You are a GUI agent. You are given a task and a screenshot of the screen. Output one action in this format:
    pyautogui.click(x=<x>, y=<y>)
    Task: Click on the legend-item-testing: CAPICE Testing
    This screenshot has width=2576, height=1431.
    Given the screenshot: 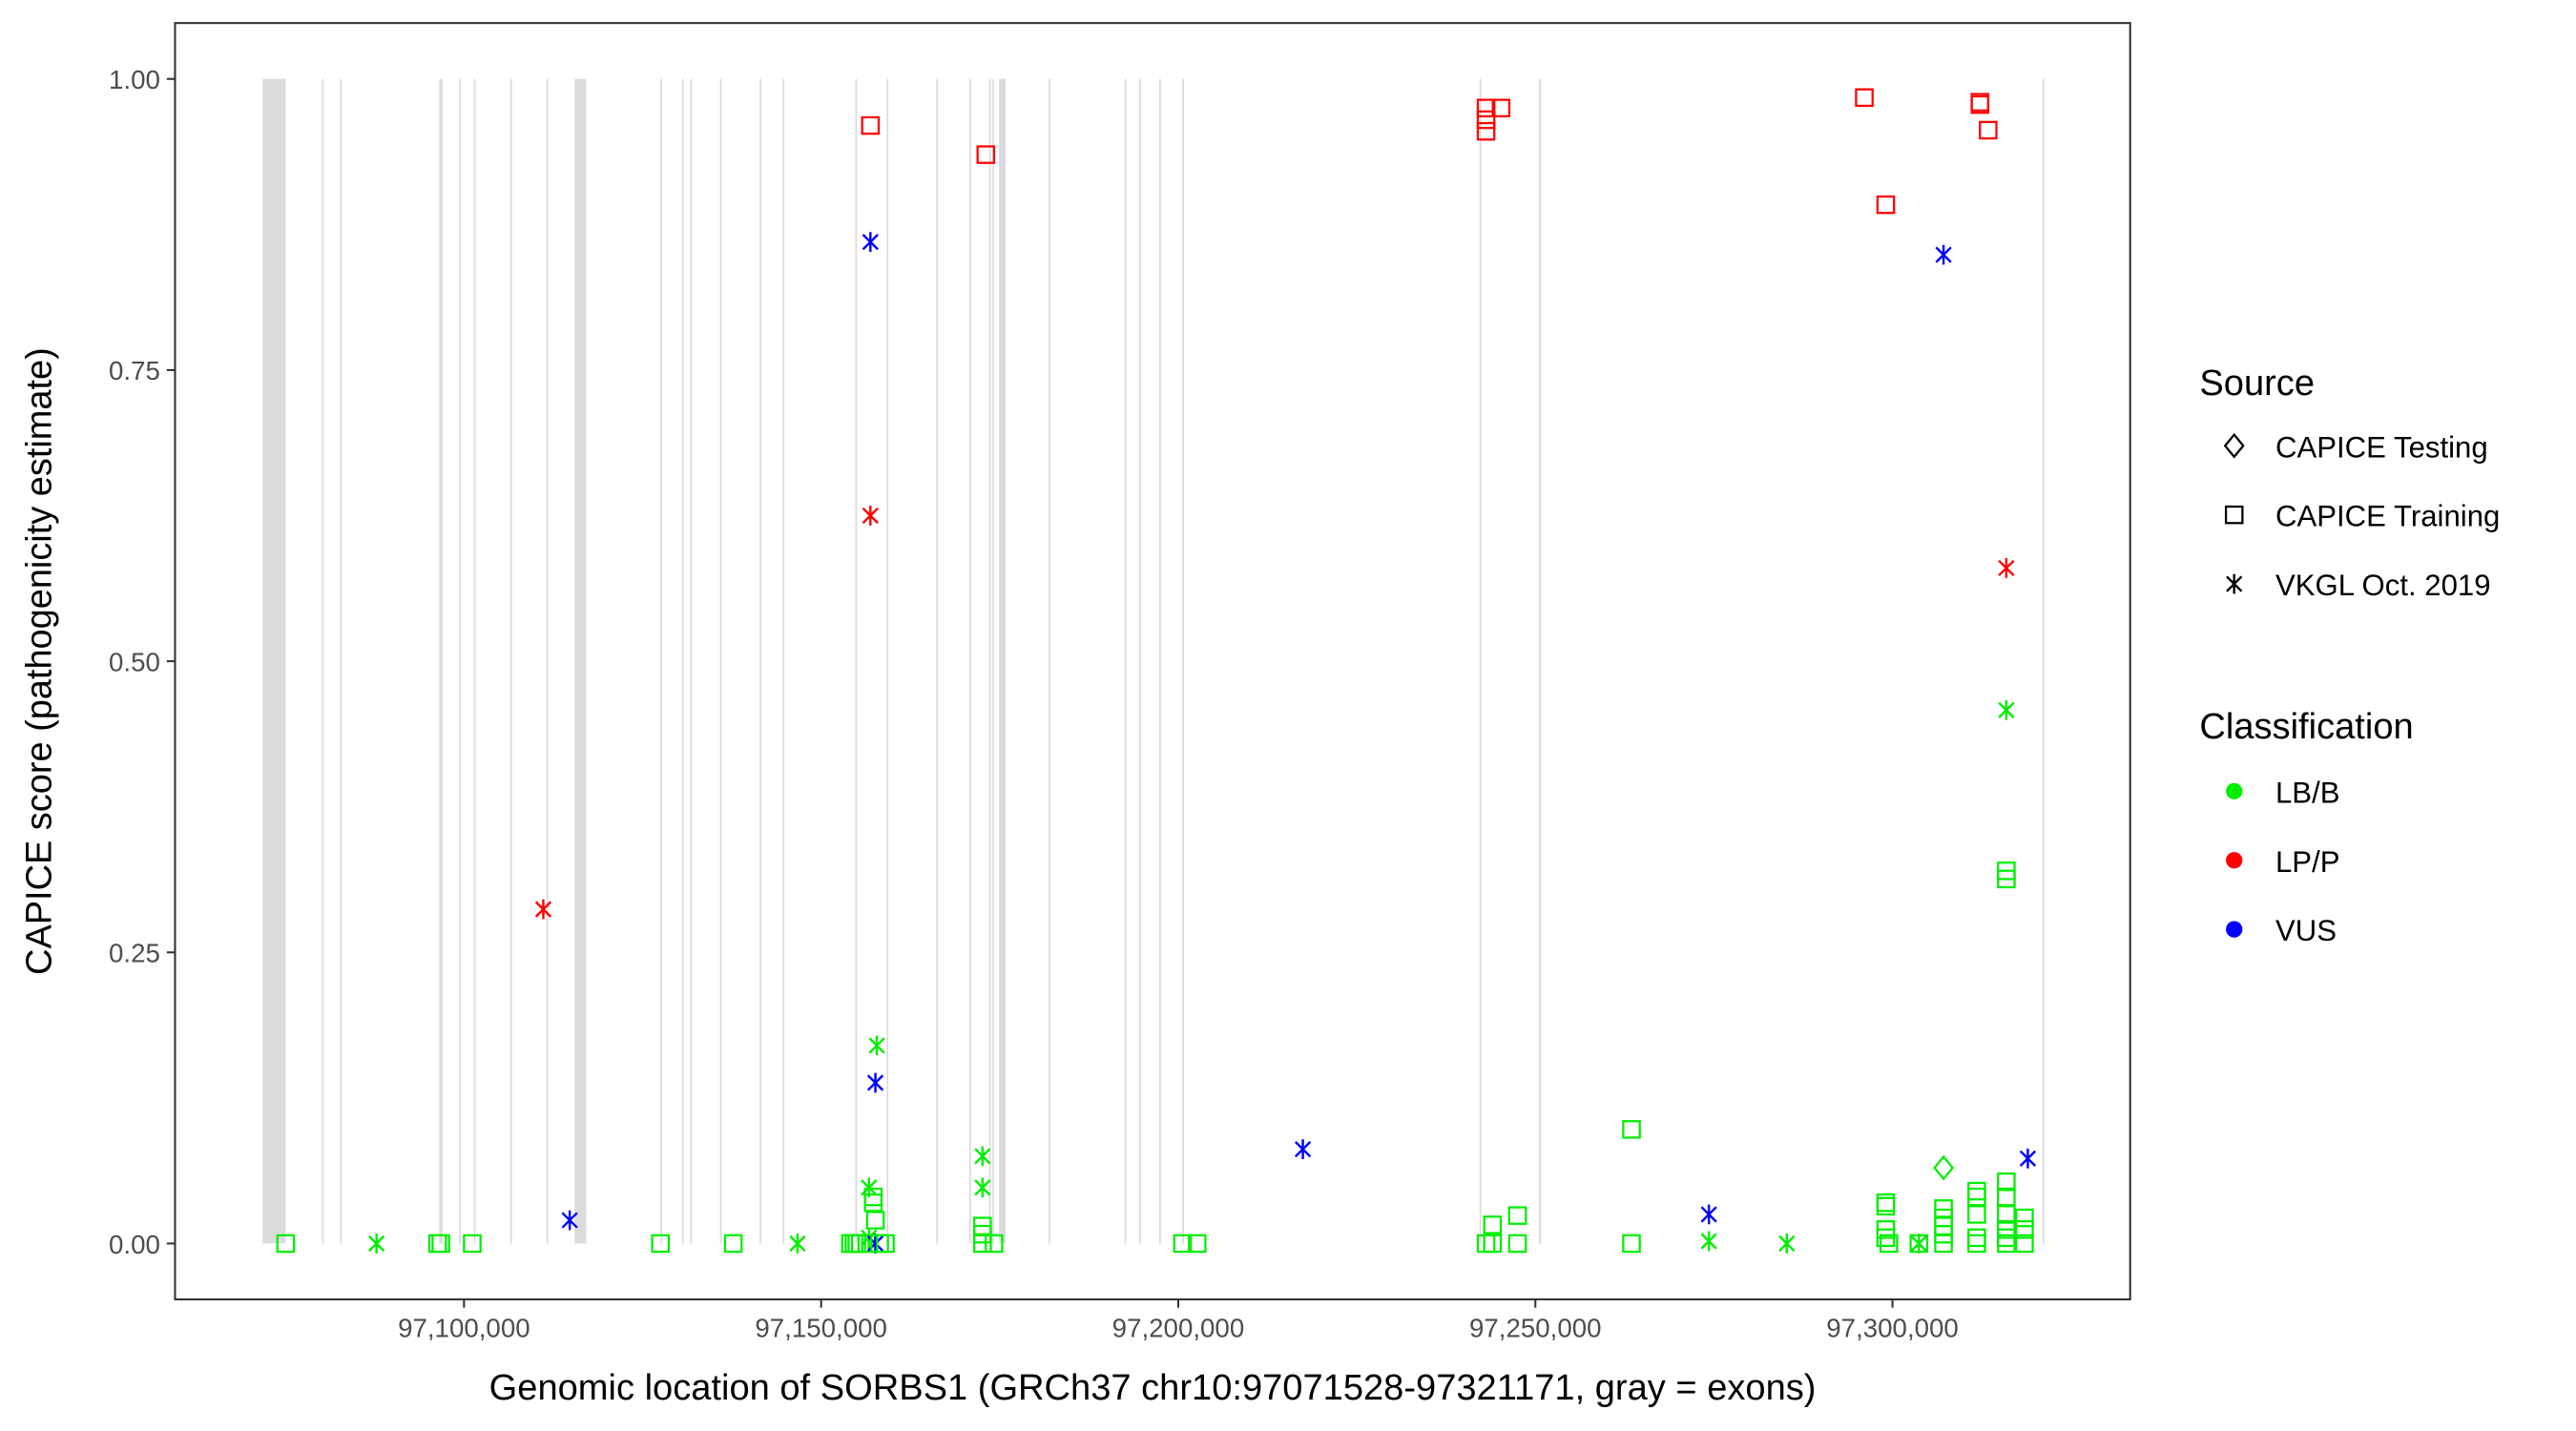 What is the action you would take?
    pyautogui.click(x=2355, y=447)
    